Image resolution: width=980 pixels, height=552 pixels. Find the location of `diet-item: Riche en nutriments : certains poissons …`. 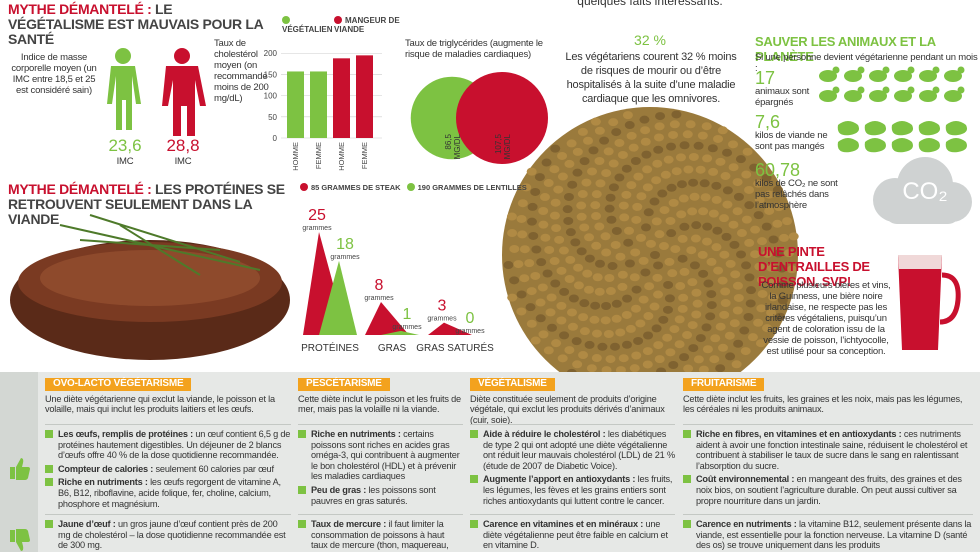

diet-item: Riche en nutriments : certains poissons … is located at coordinates (380, 455).